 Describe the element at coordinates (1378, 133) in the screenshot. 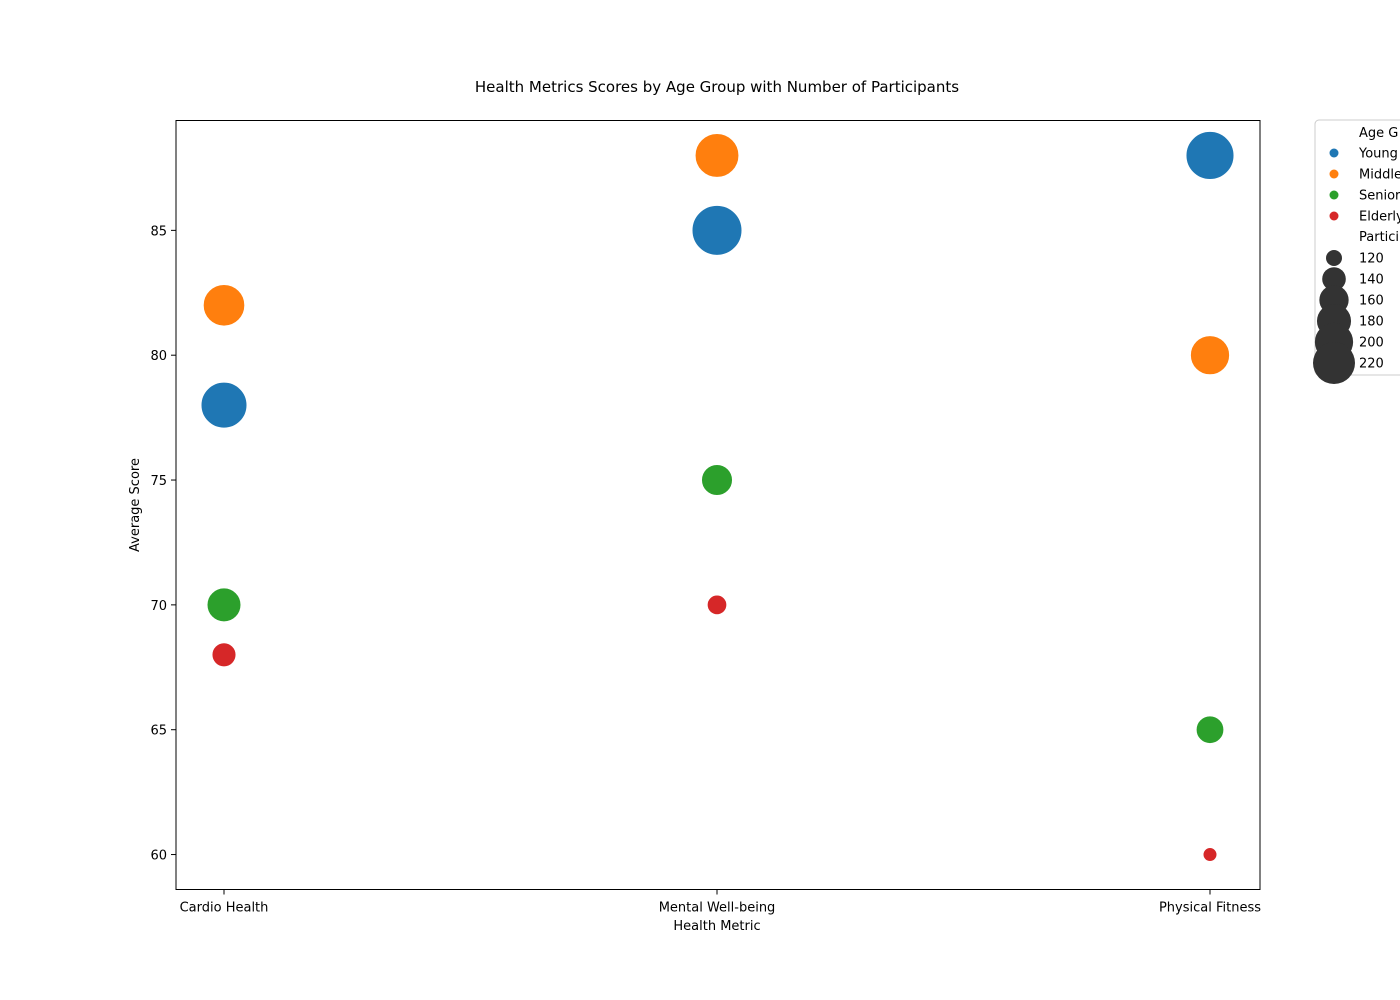

I see `legend-hue-title: Age G` at that location.